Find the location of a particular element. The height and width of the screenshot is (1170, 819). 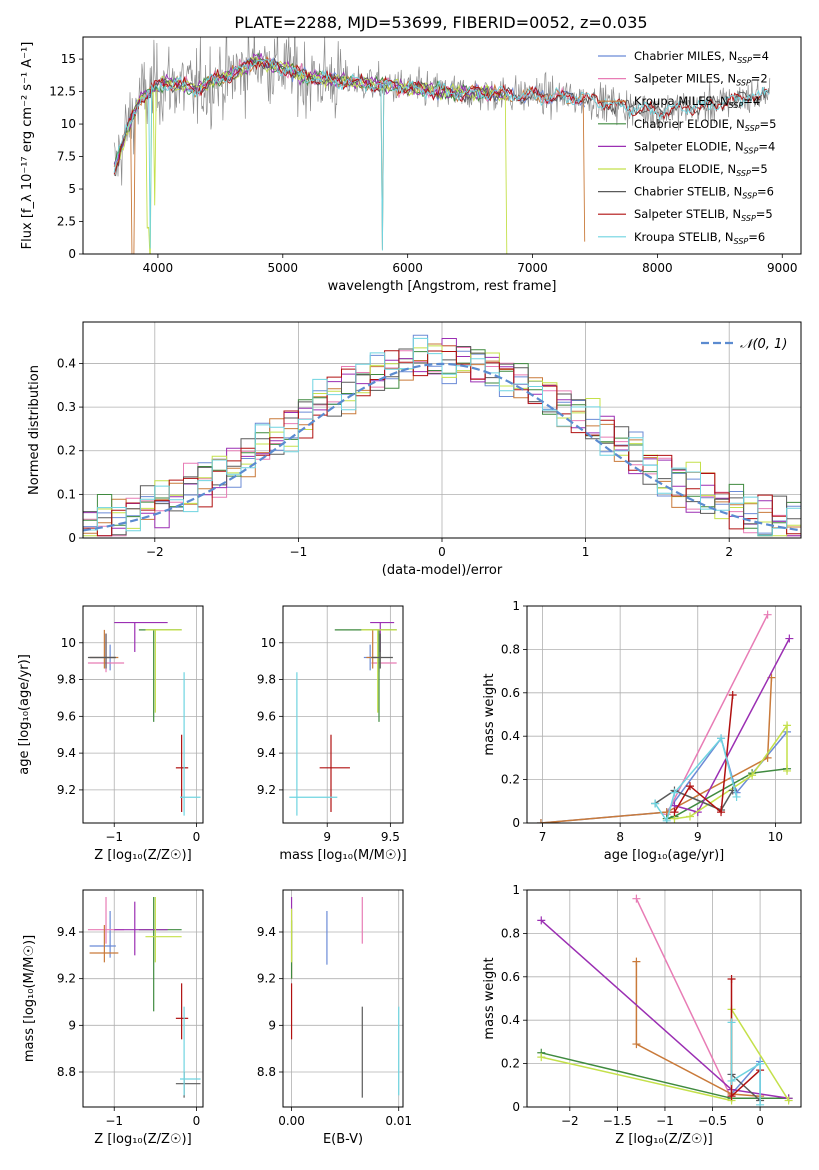

errorbar-kroupa-miles is located at coordinates (104, 944).